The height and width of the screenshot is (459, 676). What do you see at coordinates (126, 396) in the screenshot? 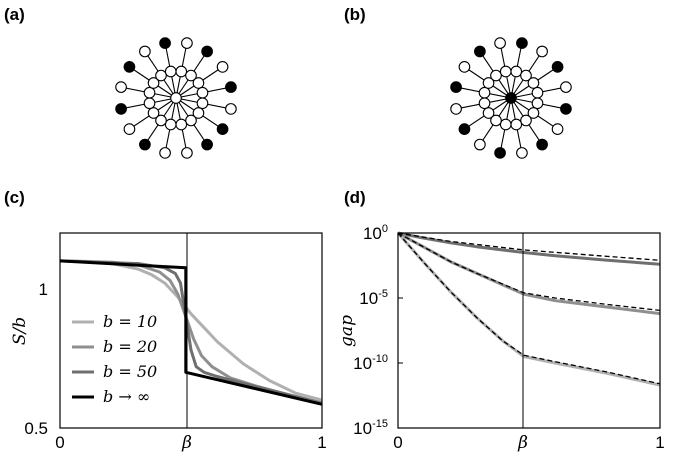
I see `c-legend-label-3: b → ∞` at bounding box center [126, 396].